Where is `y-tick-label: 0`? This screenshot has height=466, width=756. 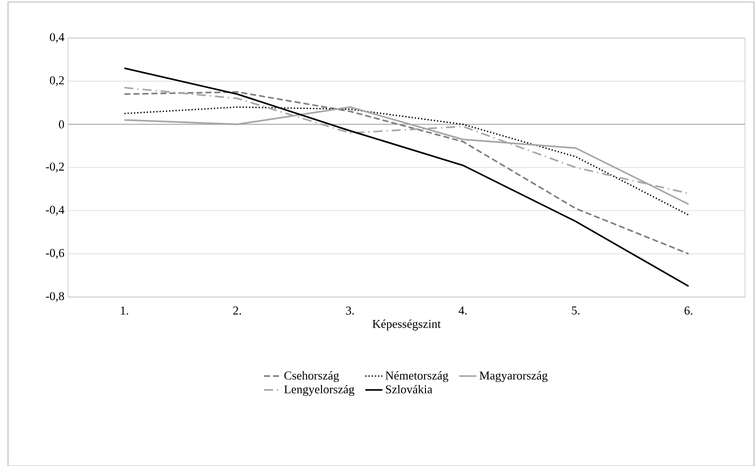
y-tick-label: 0 is located at coordinates (61, 124).